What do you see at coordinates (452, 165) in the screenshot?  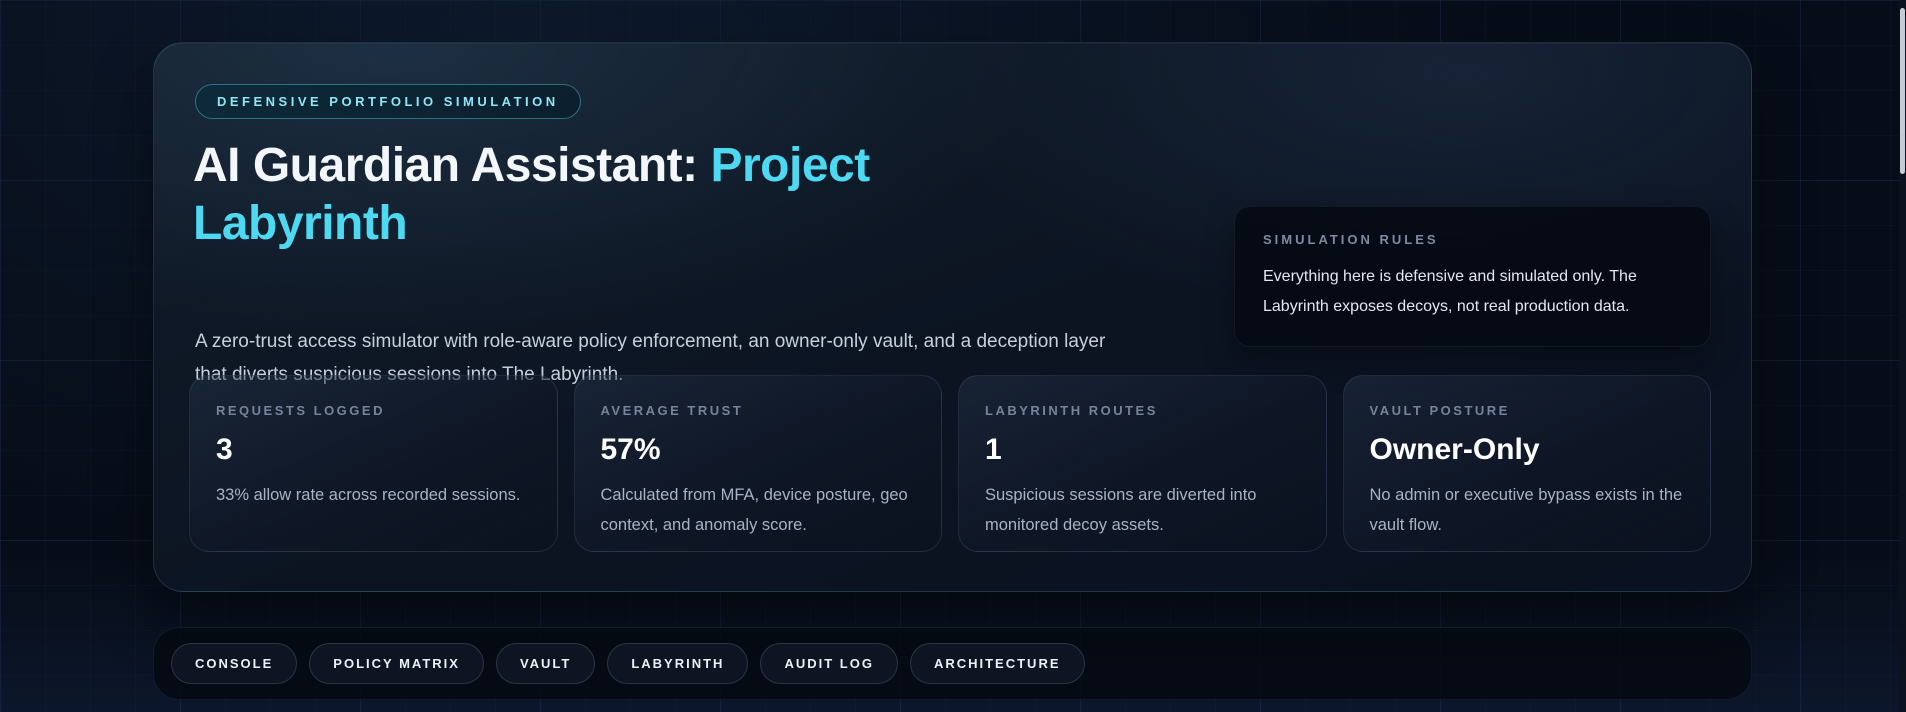 I see `page-title-prefix: AI Guardian Assistant:` at bounding box center [452, 165].